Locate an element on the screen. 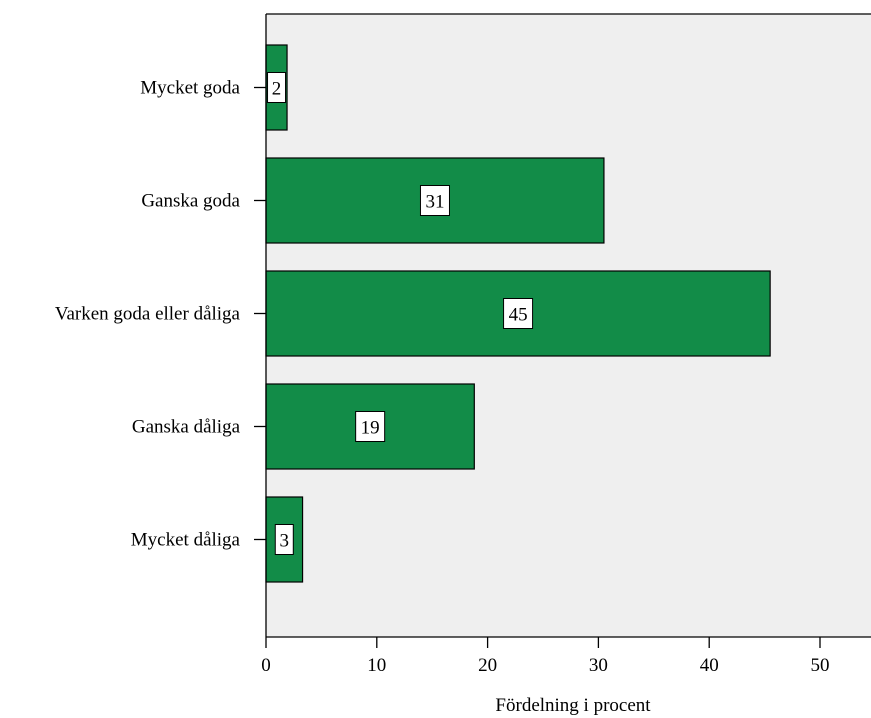 The height and width of the screenshot is (718, 871). bar is located at coordinates (435, 200).